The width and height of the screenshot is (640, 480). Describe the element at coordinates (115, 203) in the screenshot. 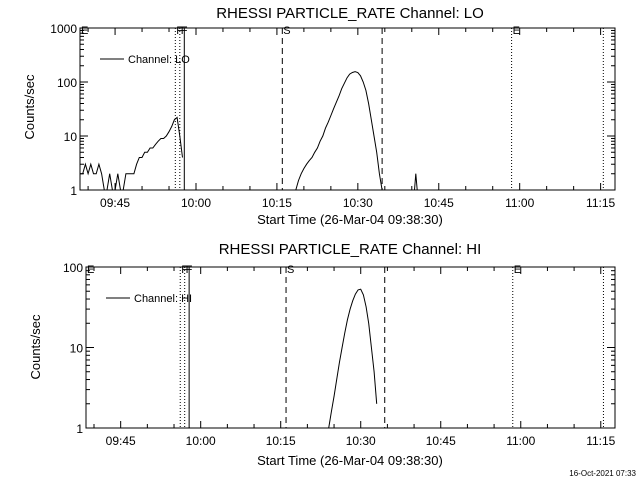

I see `lo-x-tick-label: 09:45` at that location.